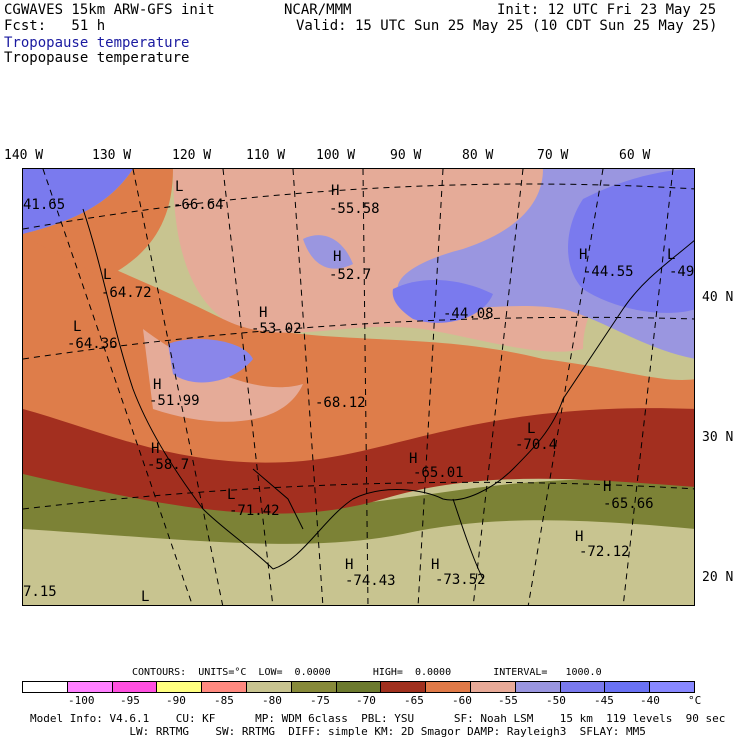  Describe the element at coordinates (635, 155) in the screenshot. I see `lon-label: 60 W` at that location.